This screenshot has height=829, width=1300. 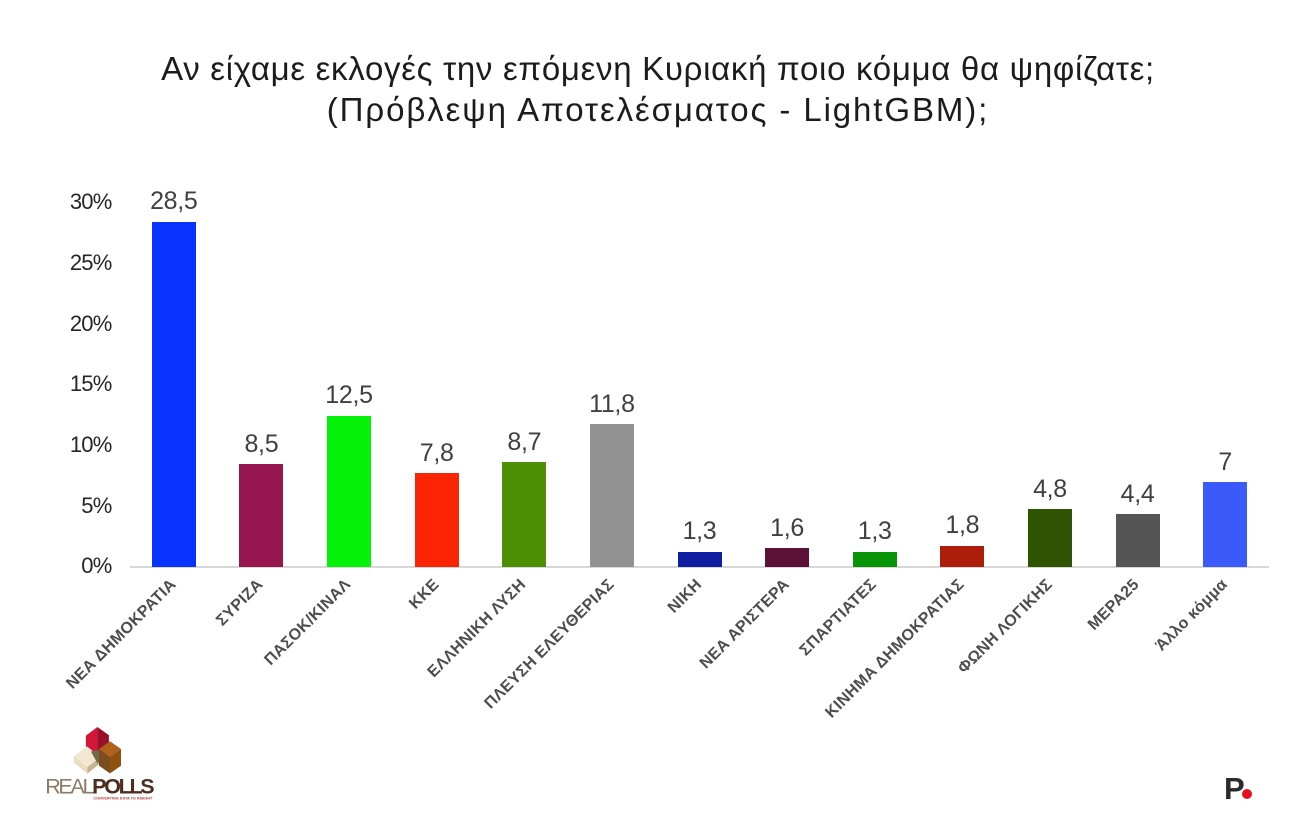 I want to click on svg-text: REALPOLLS, so click(x=99, y=787).